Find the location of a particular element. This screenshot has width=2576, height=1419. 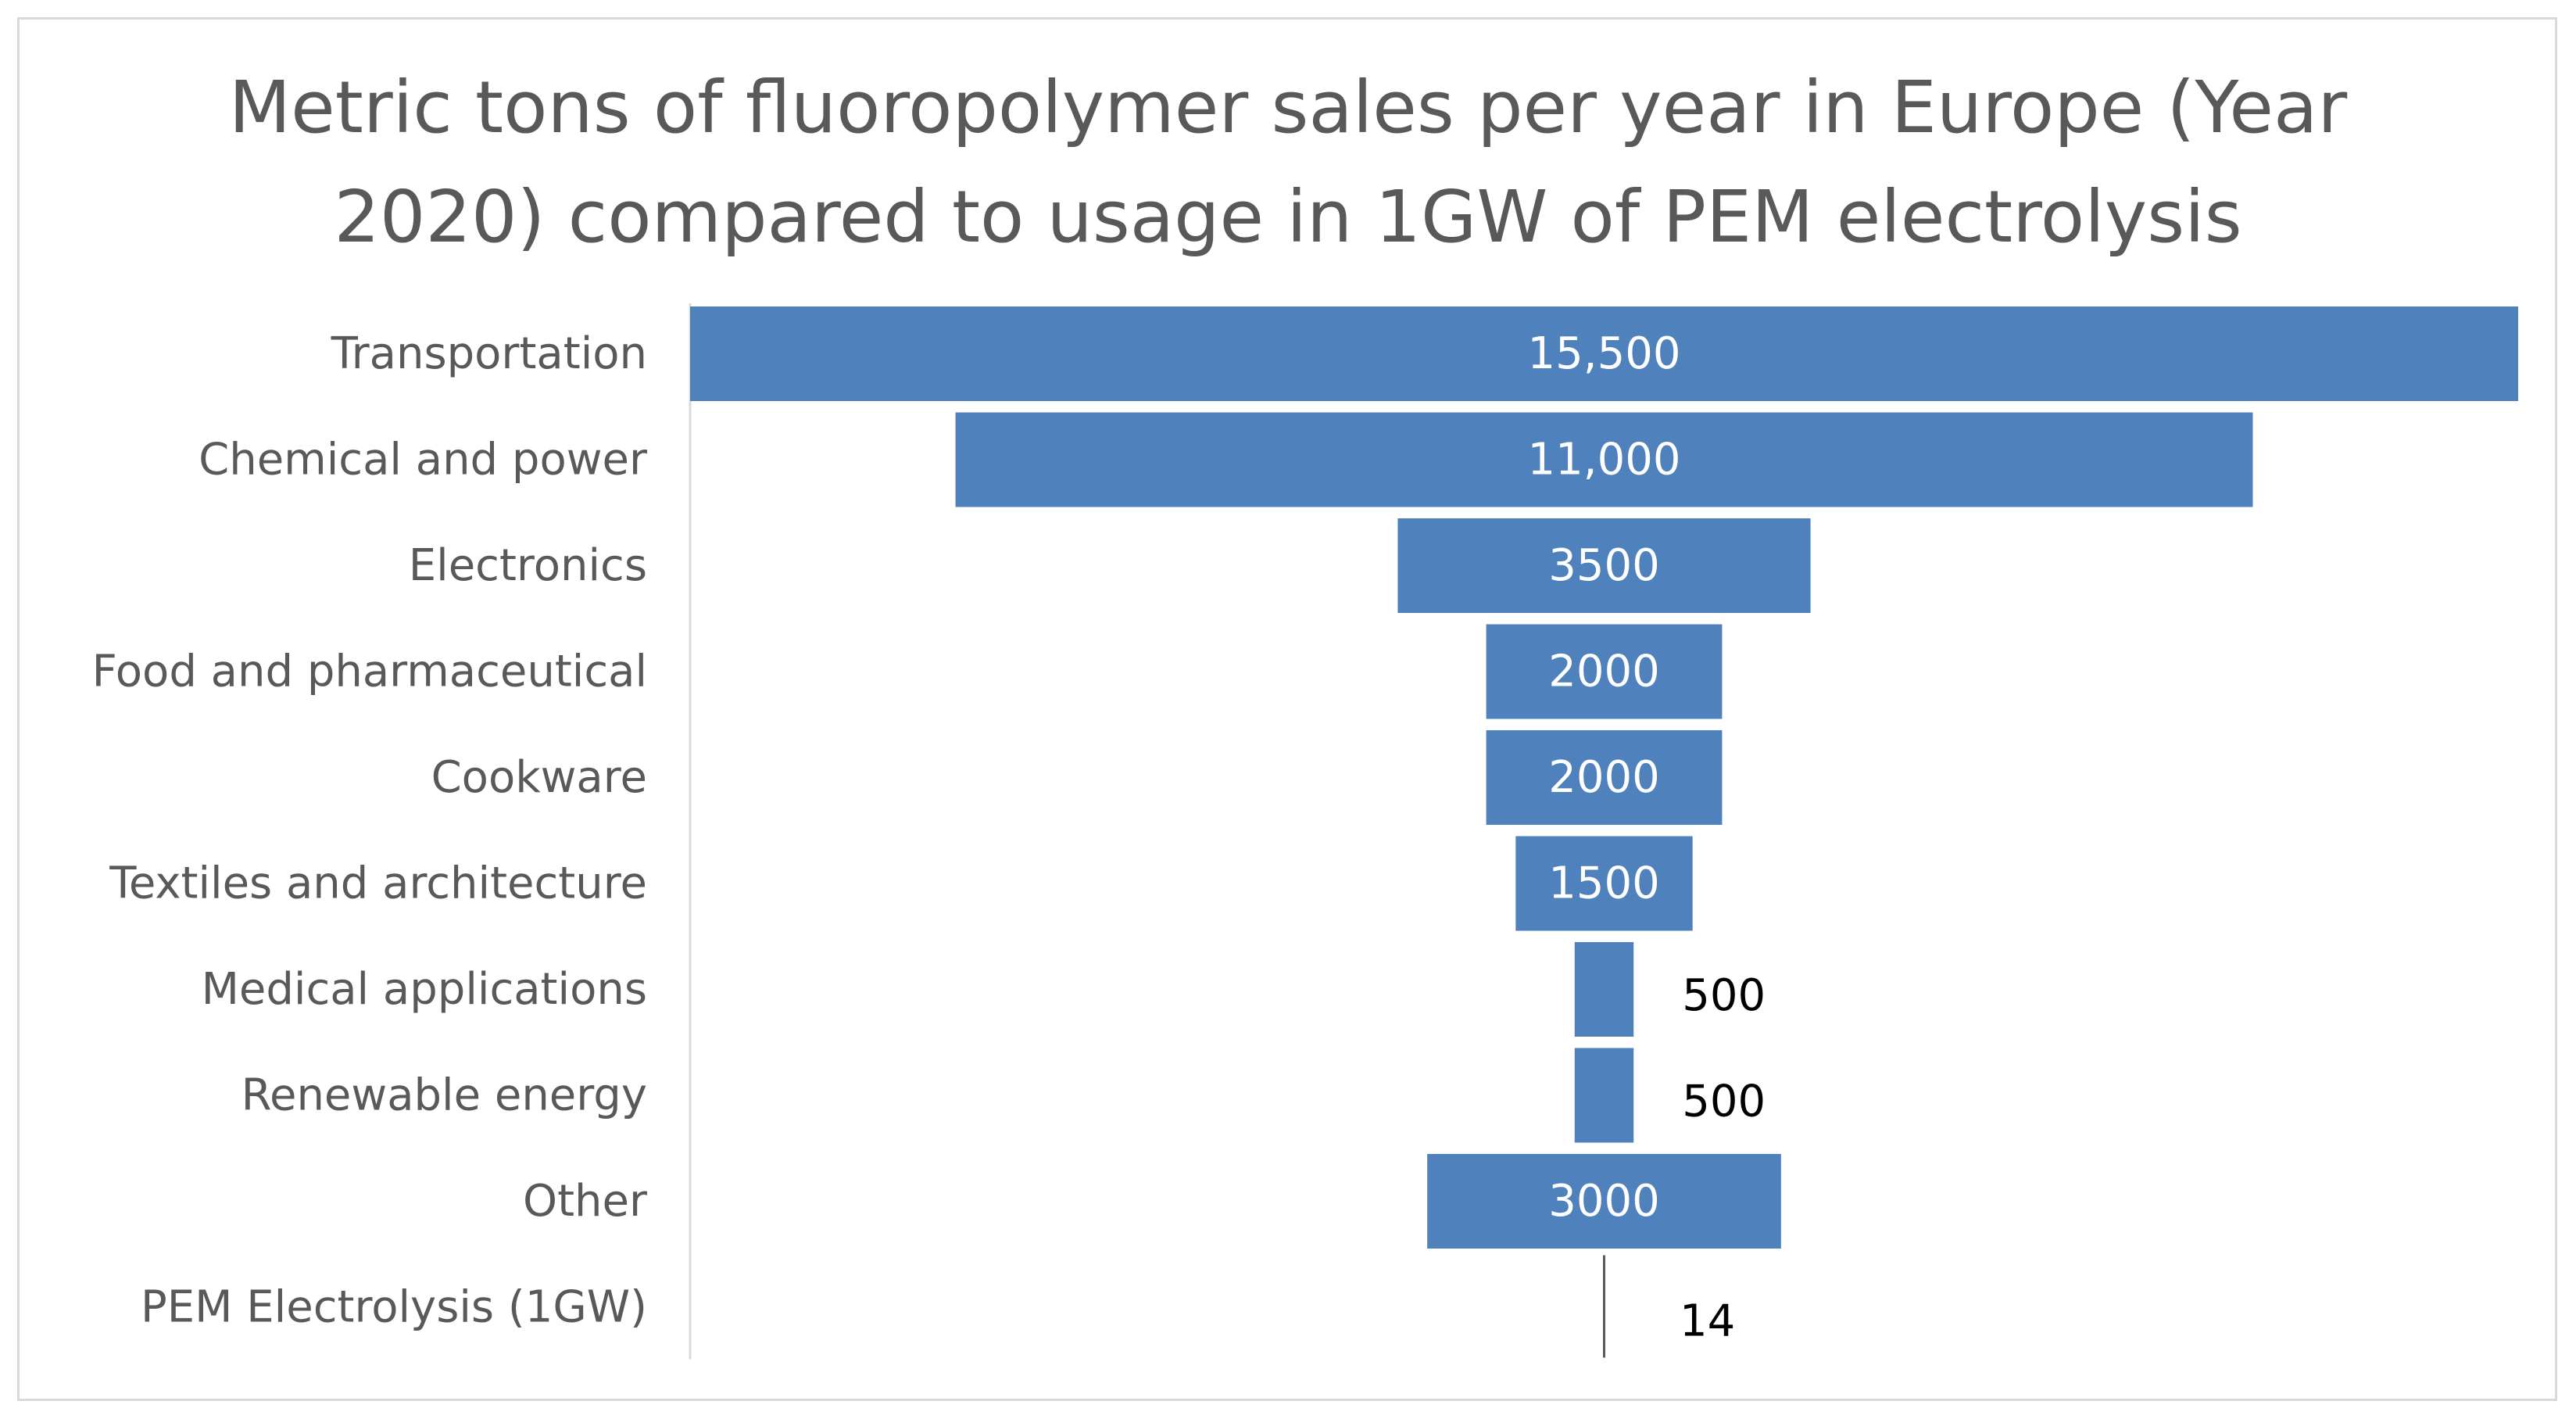

category-label: Renewable energy is located at coordinates (444, 1095).